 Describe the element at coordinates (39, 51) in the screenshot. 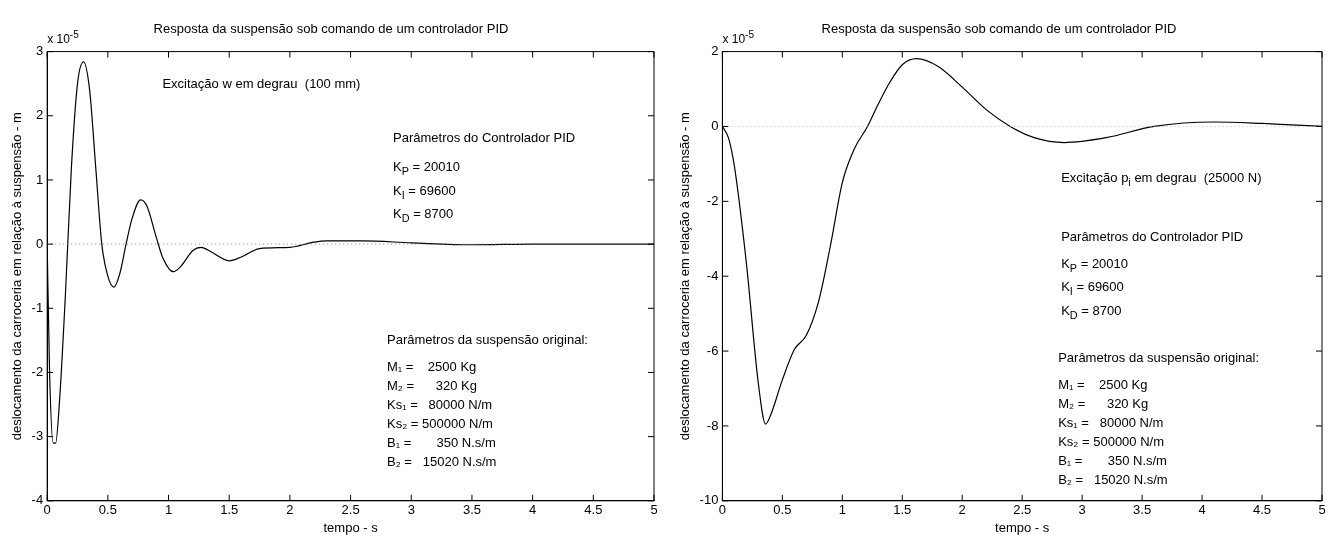

I see `y-tick-label: 3` at that location.